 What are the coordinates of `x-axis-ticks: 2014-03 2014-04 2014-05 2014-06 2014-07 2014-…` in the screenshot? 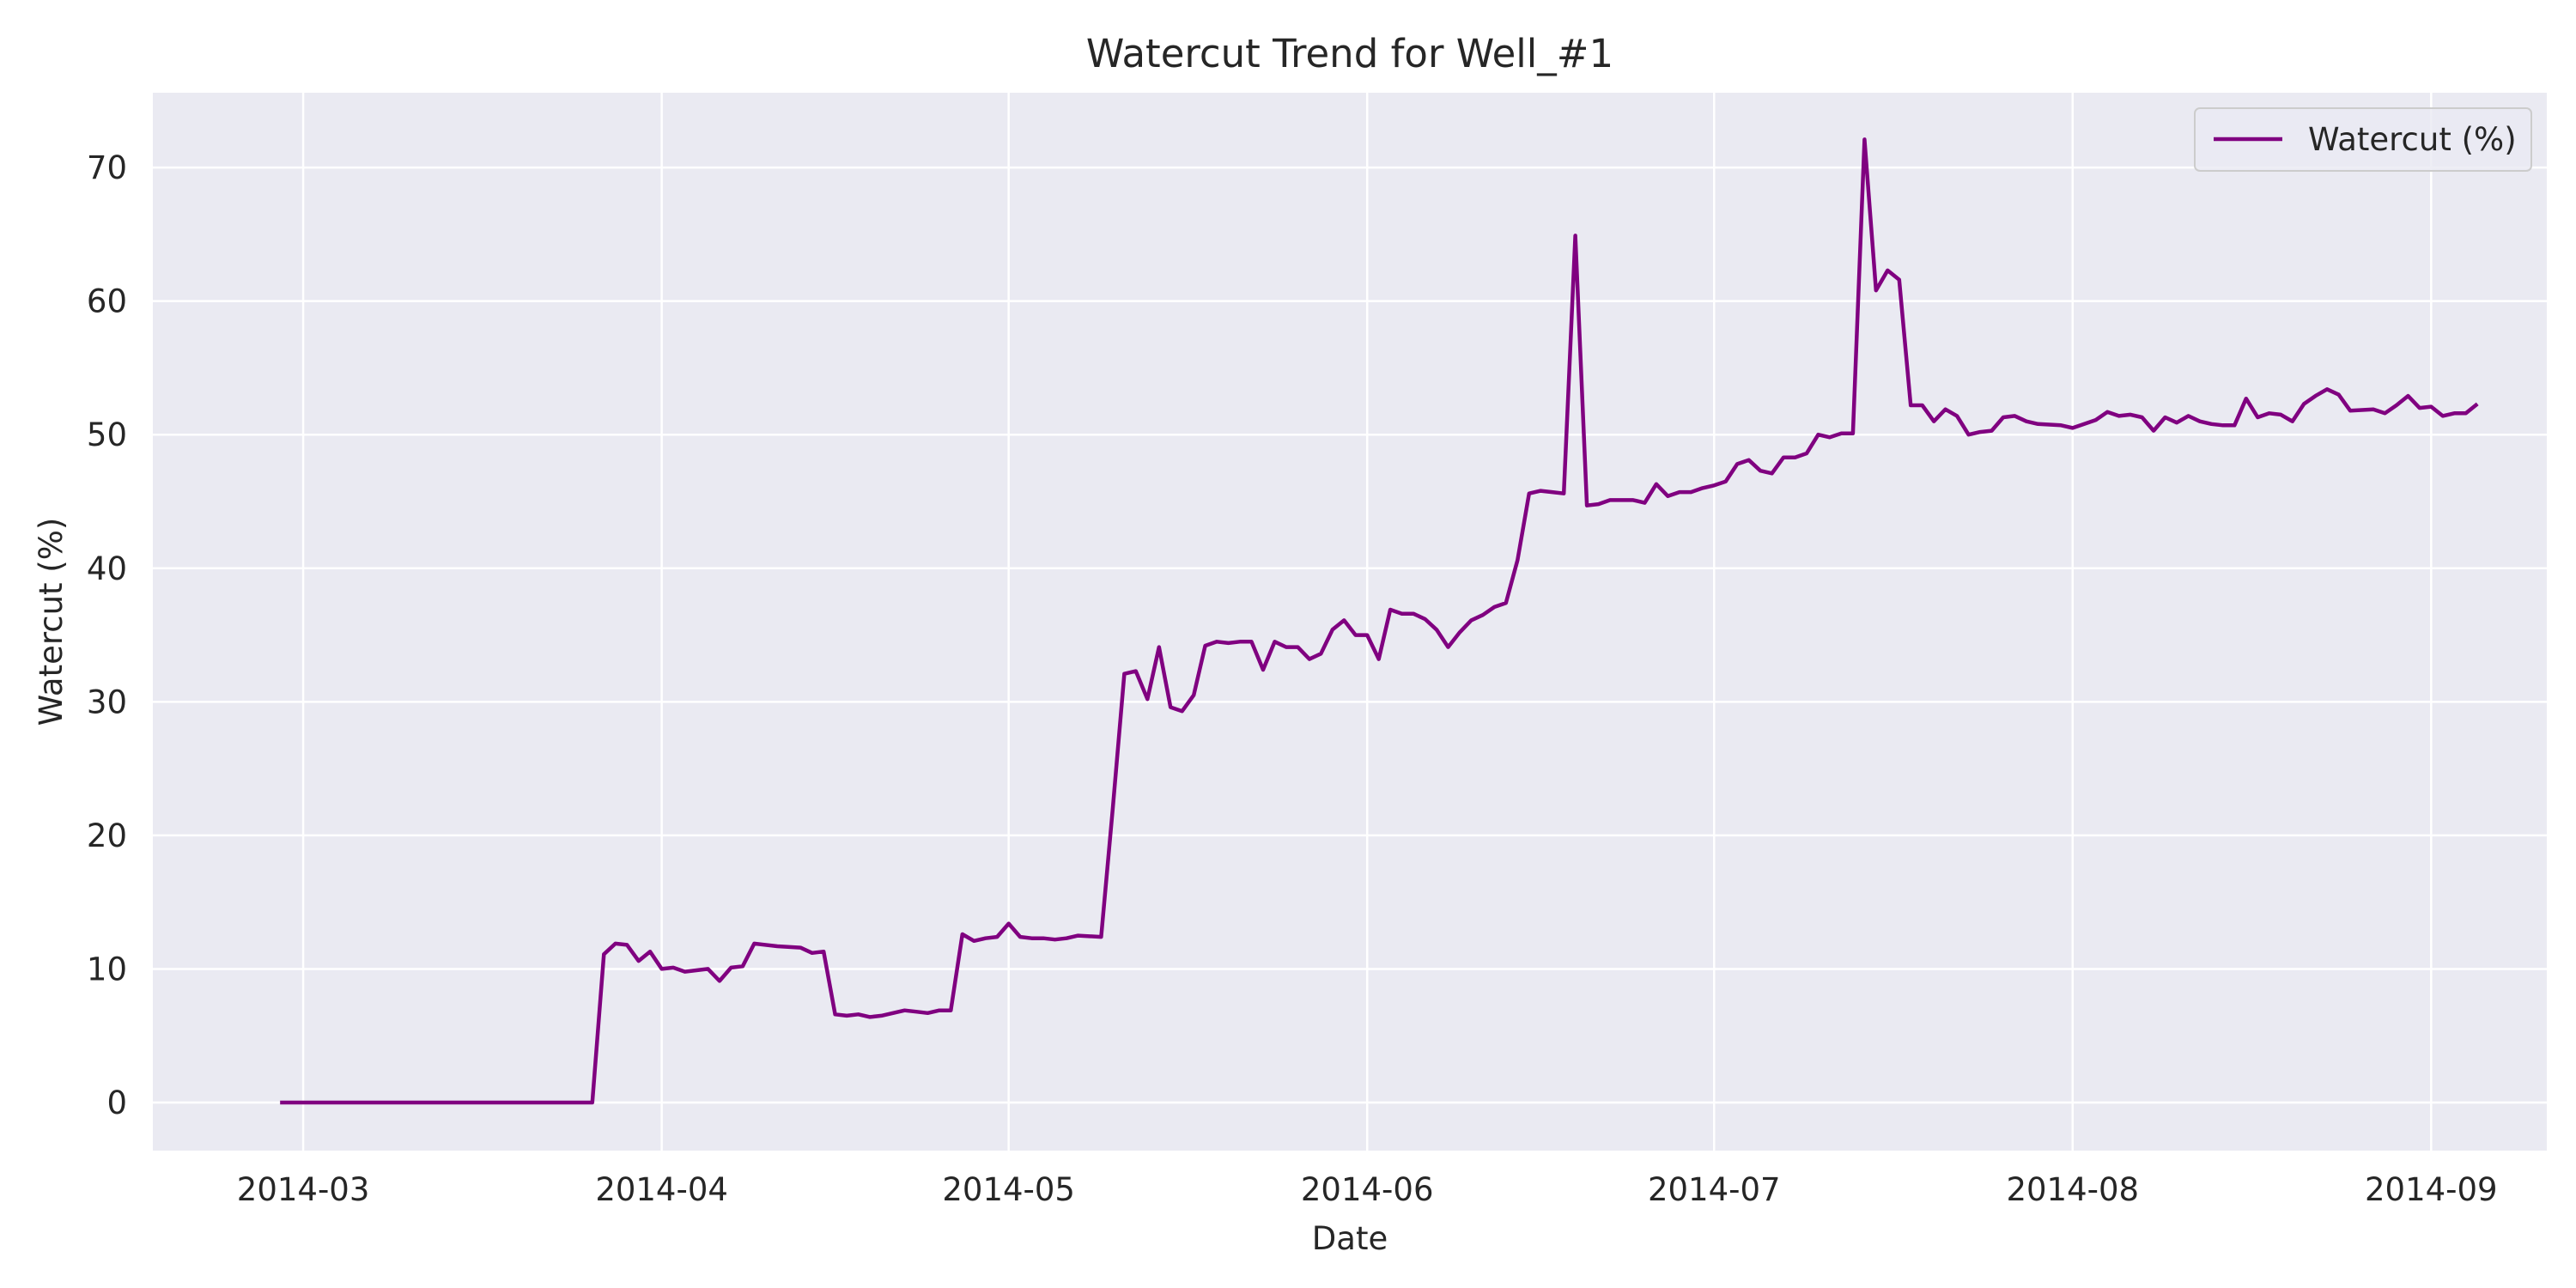 It's located at (1367, 1189).